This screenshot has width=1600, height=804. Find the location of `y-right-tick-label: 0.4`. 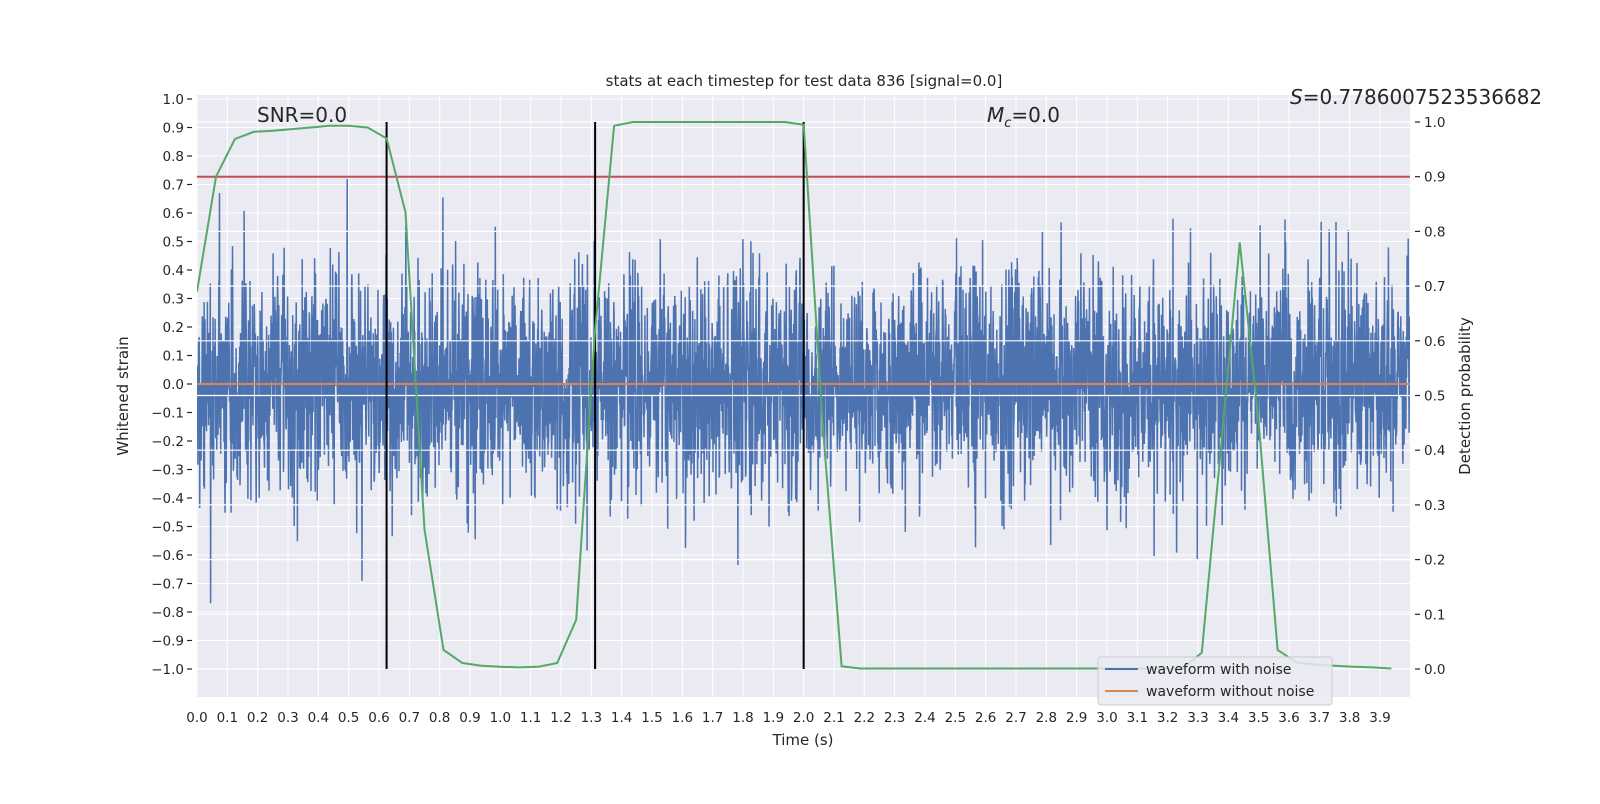

y-right-tick-label: 0.4 is located at coordinates (1434, 451).